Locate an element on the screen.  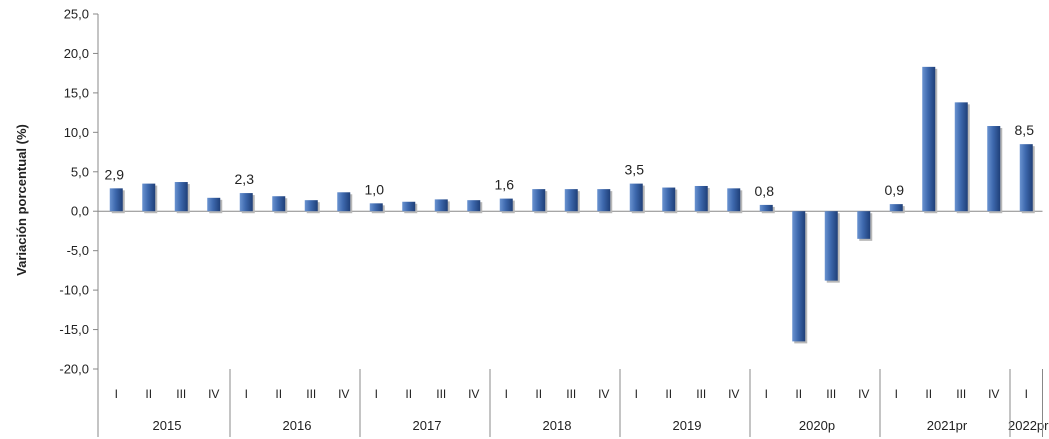
y-tick-label: 15,0 is located at coordinates (76, 92).